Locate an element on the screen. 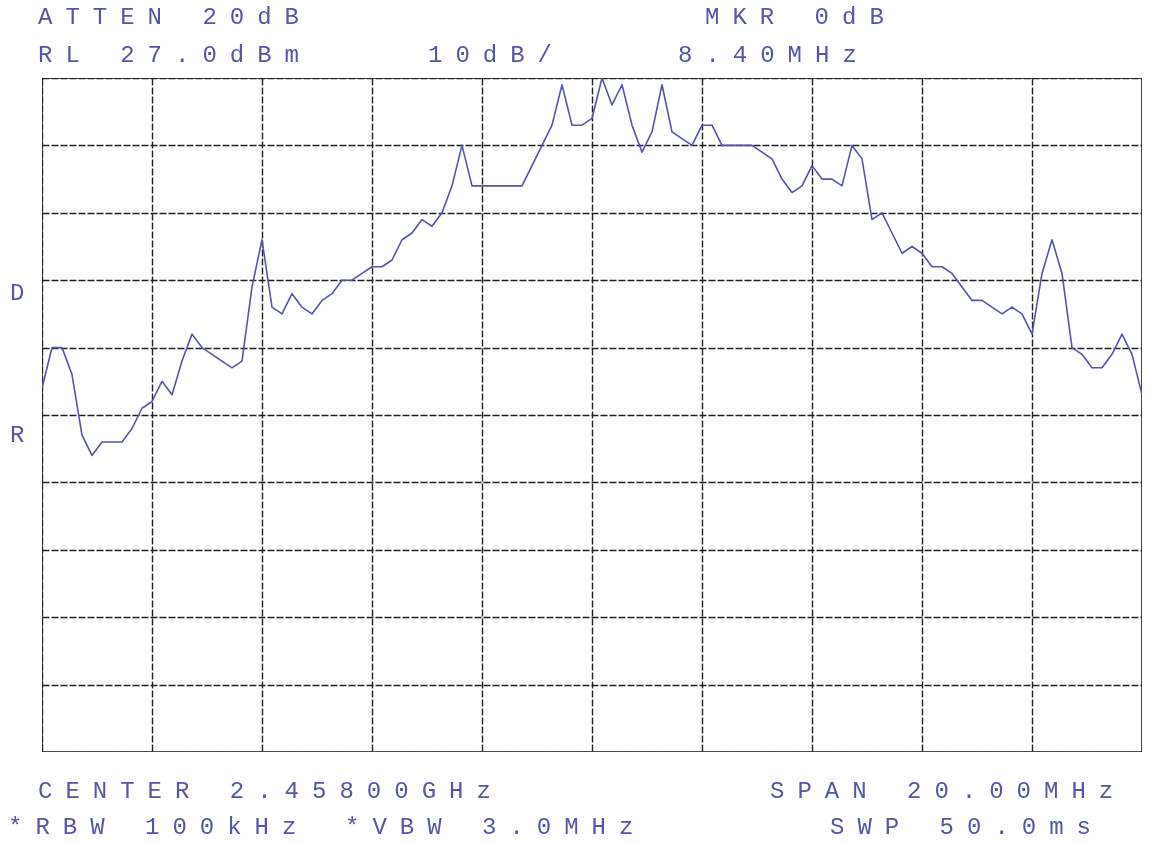 The width and height of the screenshot is (1151, 844). text: 8.40MHz is located at coordinates (774, 55).